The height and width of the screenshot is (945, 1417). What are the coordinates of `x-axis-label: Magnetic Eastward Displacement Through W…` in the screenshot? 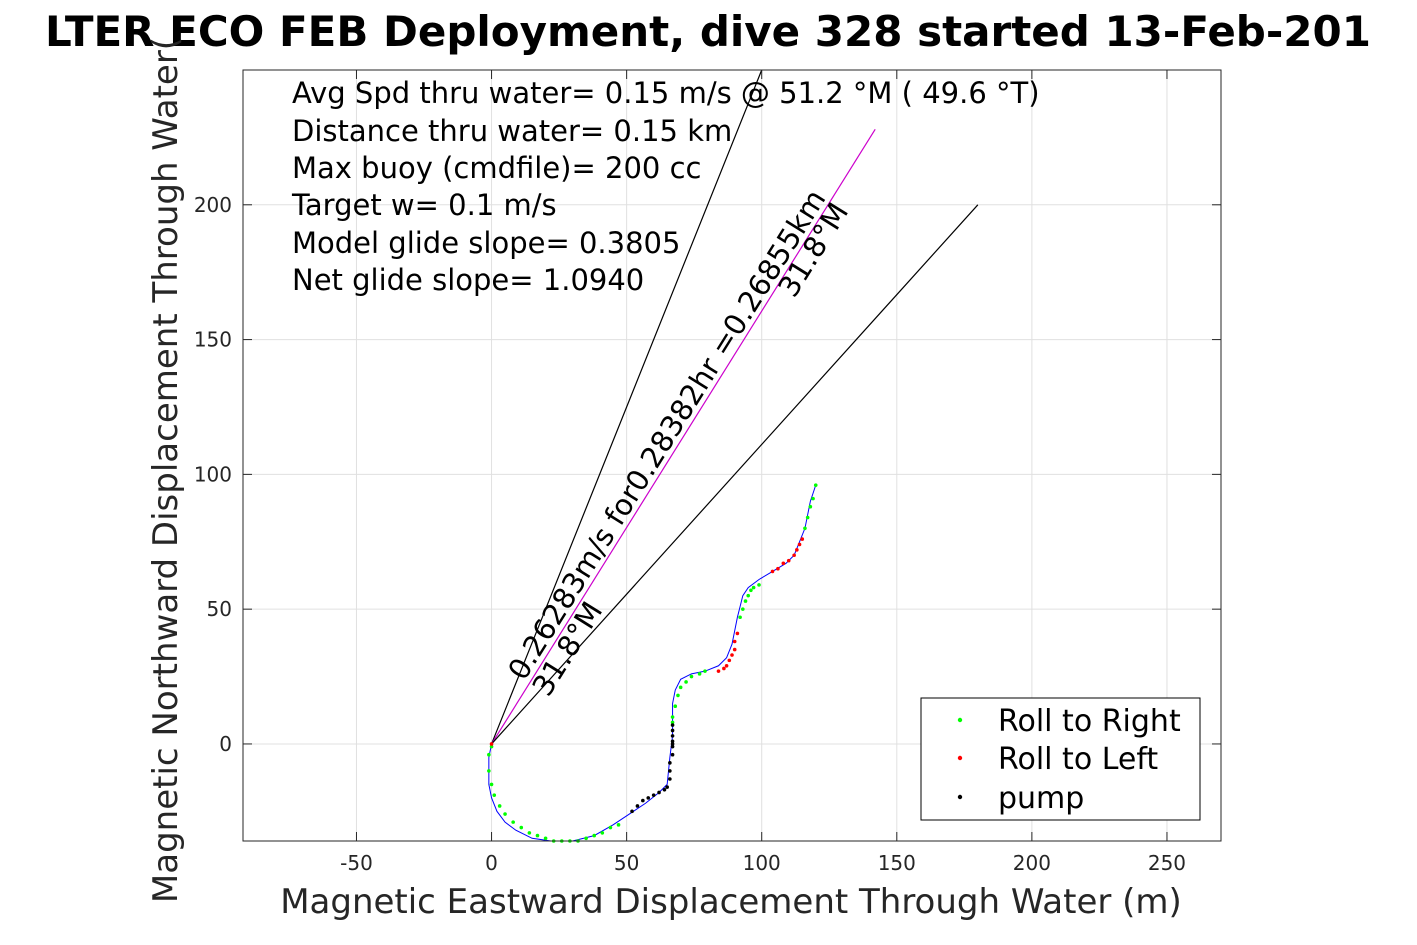 It's located at (731, 902).